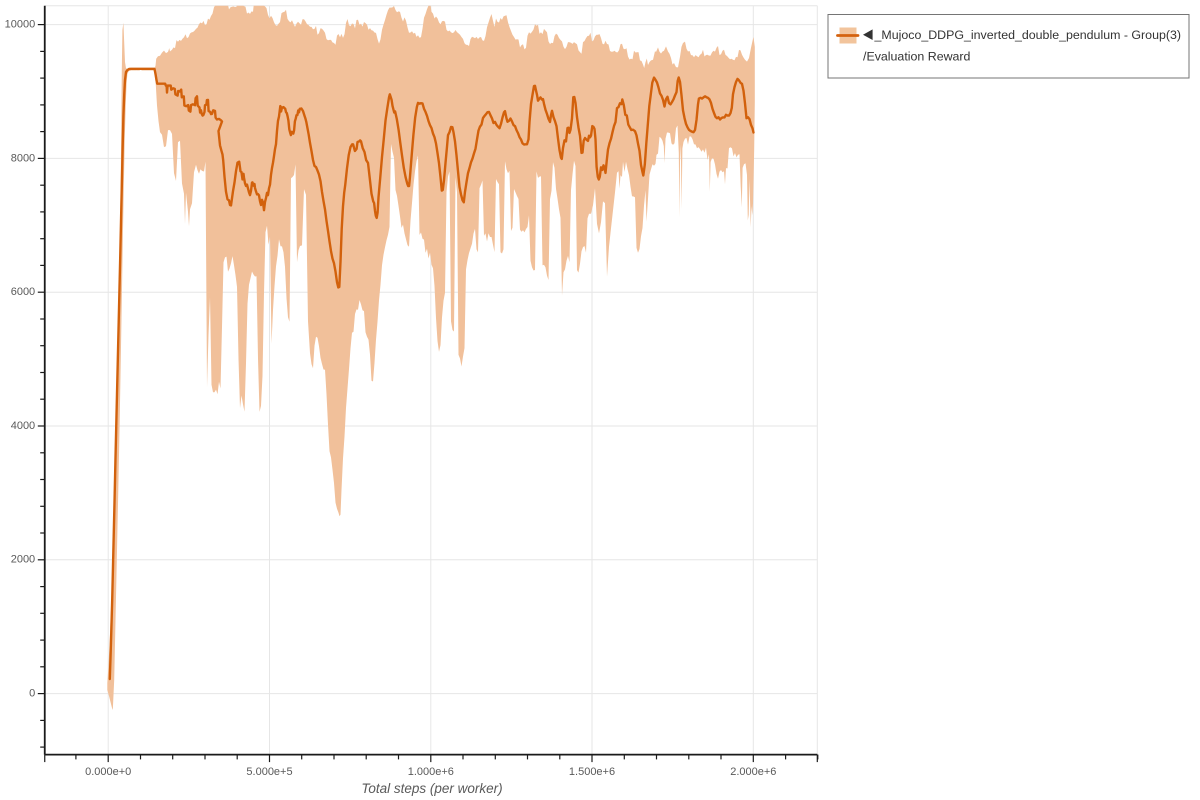 Image resolution: width=1200 pixels, height=800 pixels. I want to click on svg-text: /Evaluation Reward, so click(917, 56).